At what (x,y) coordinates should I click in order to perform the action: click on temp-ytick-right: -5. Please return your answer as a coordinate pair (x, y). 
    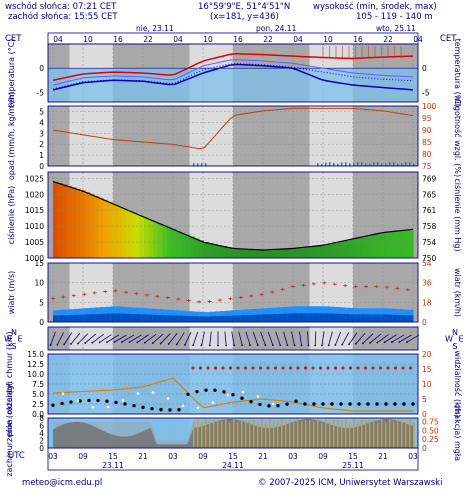
    Looking at the image, I should click on (426, 92).